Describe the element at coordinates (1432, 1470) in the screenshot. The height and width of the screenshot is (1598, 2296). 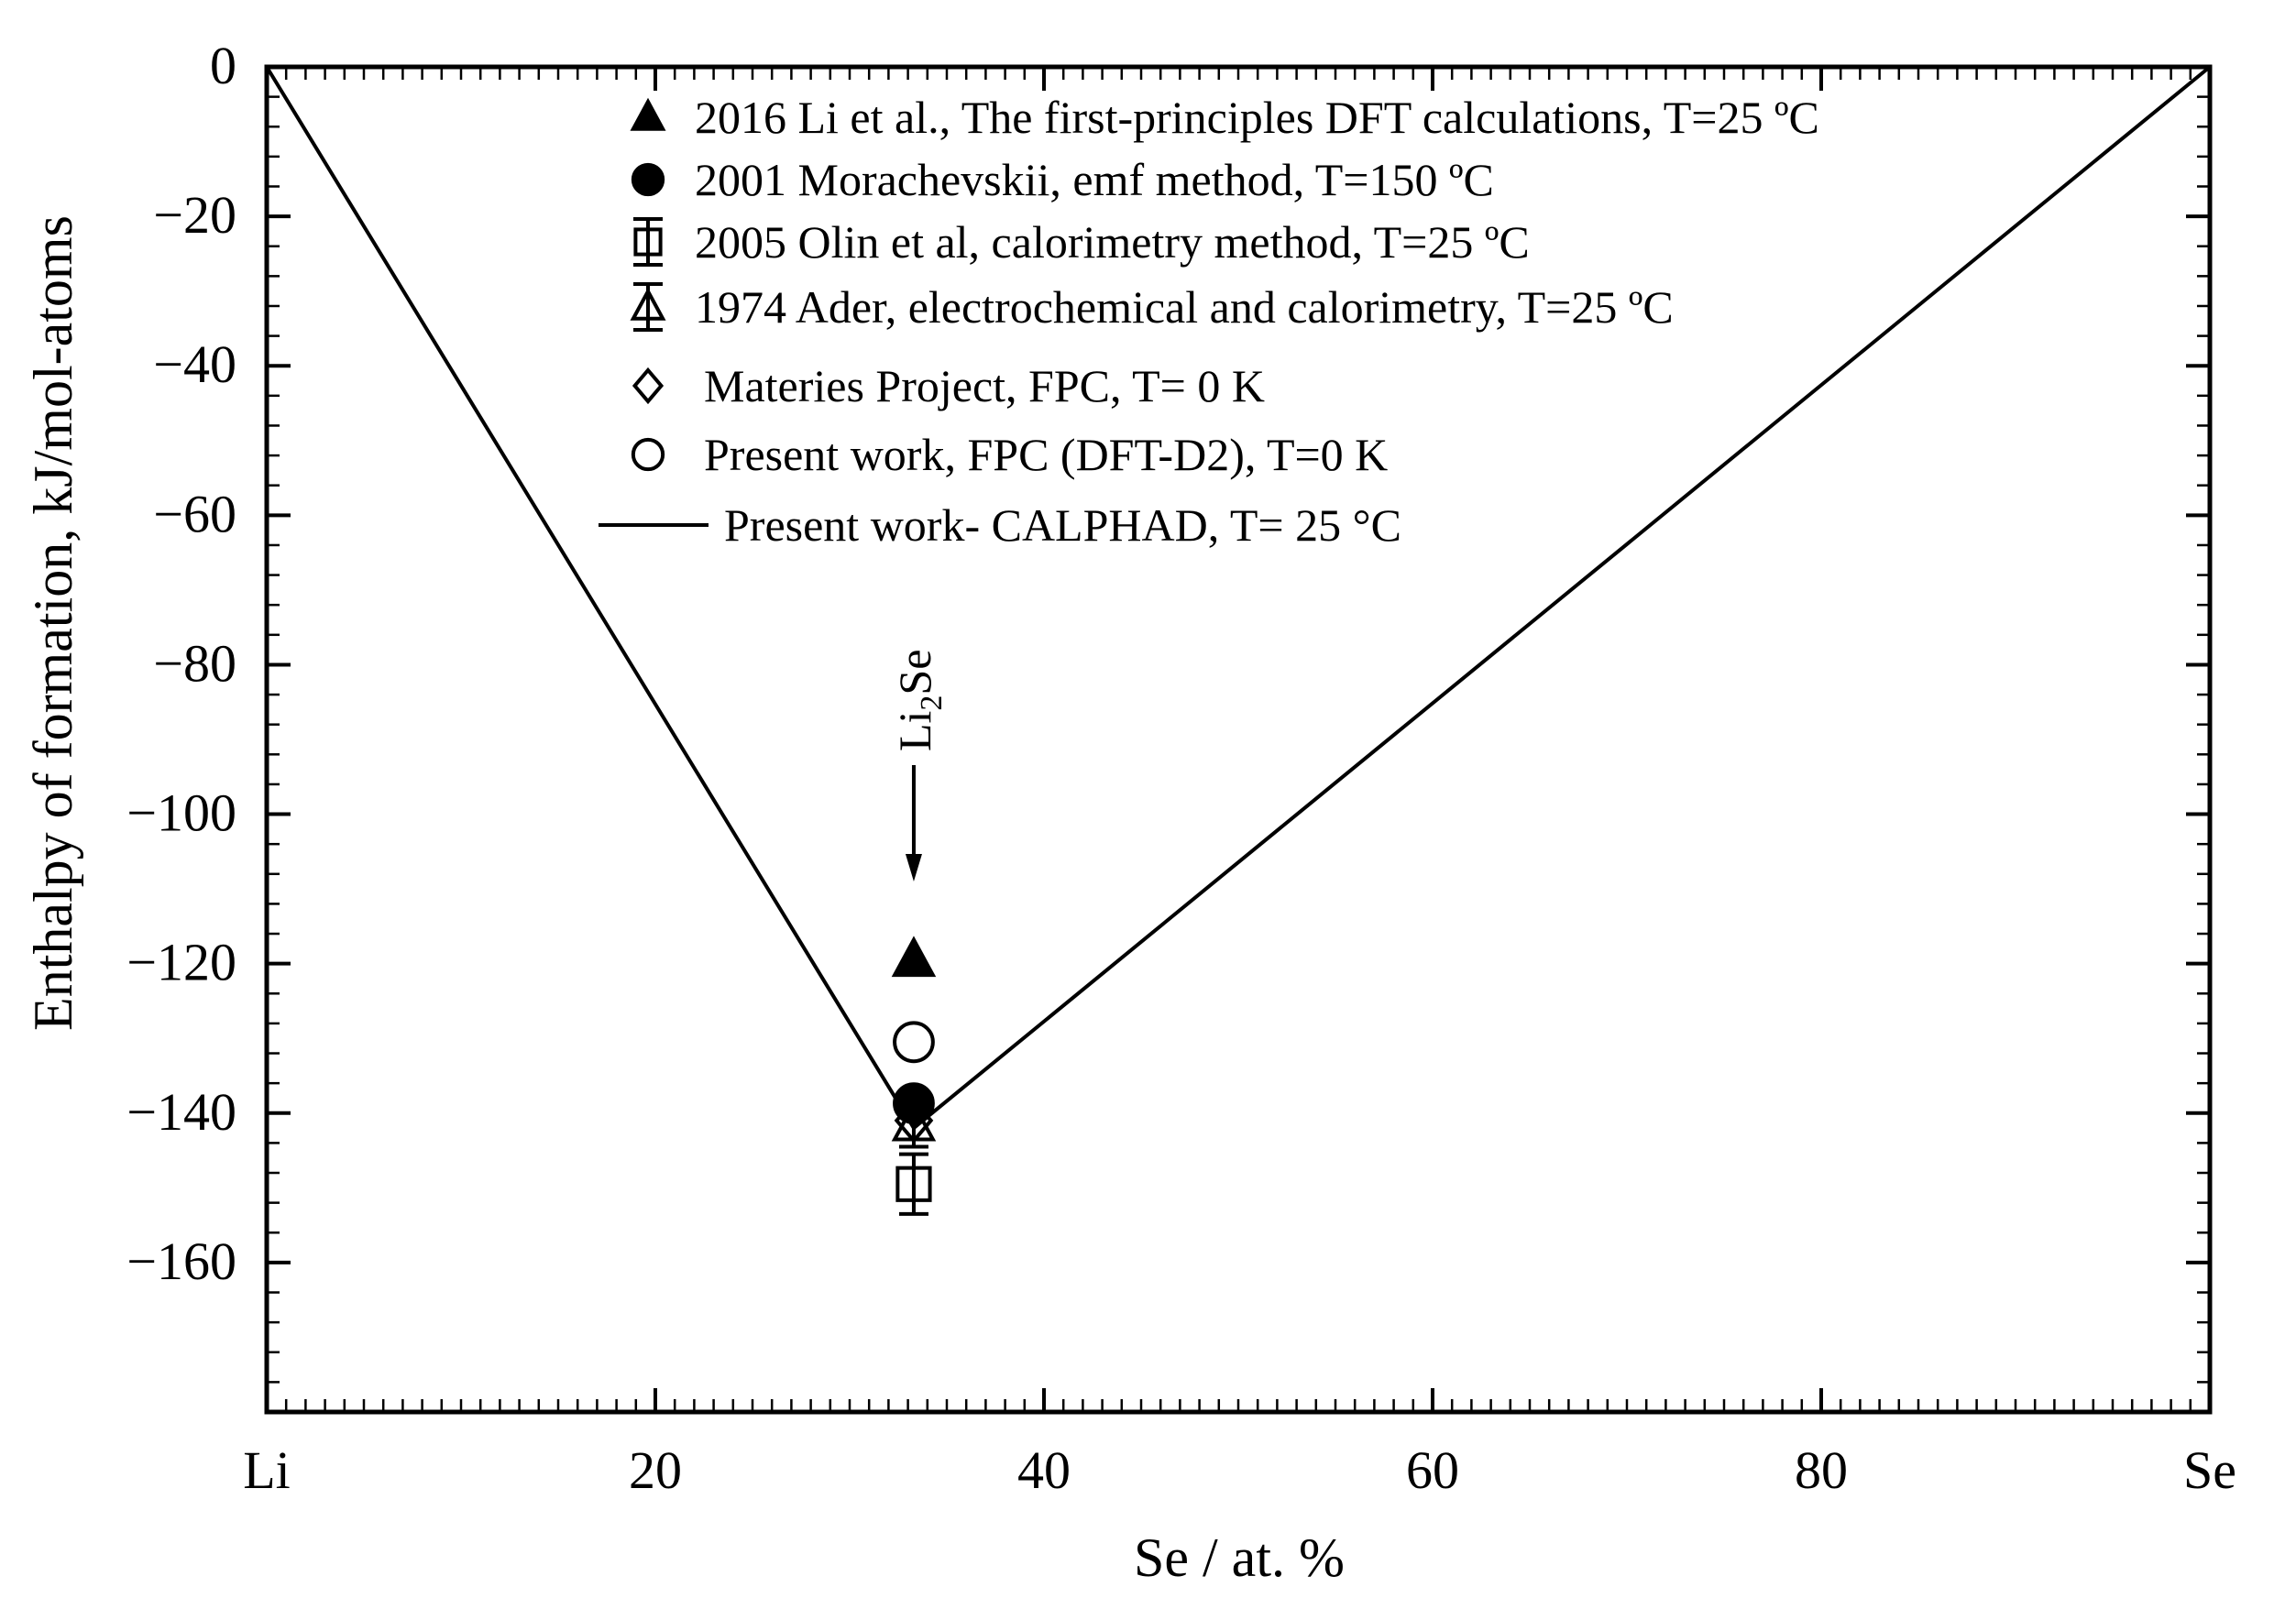
I see `x-tick-label: 60` at that location.